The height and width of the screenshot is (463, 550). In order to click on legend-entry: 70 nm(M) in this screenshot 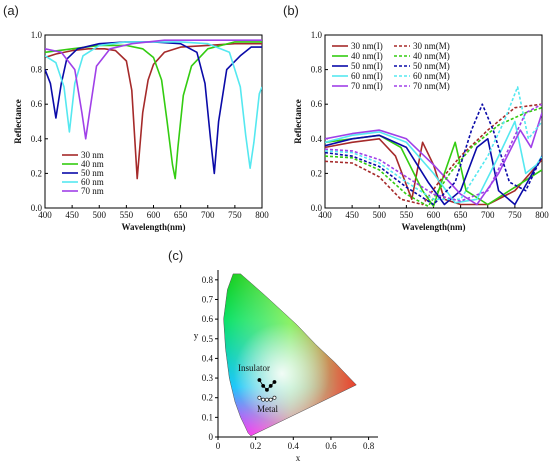, I will do `click(431, 86)`.